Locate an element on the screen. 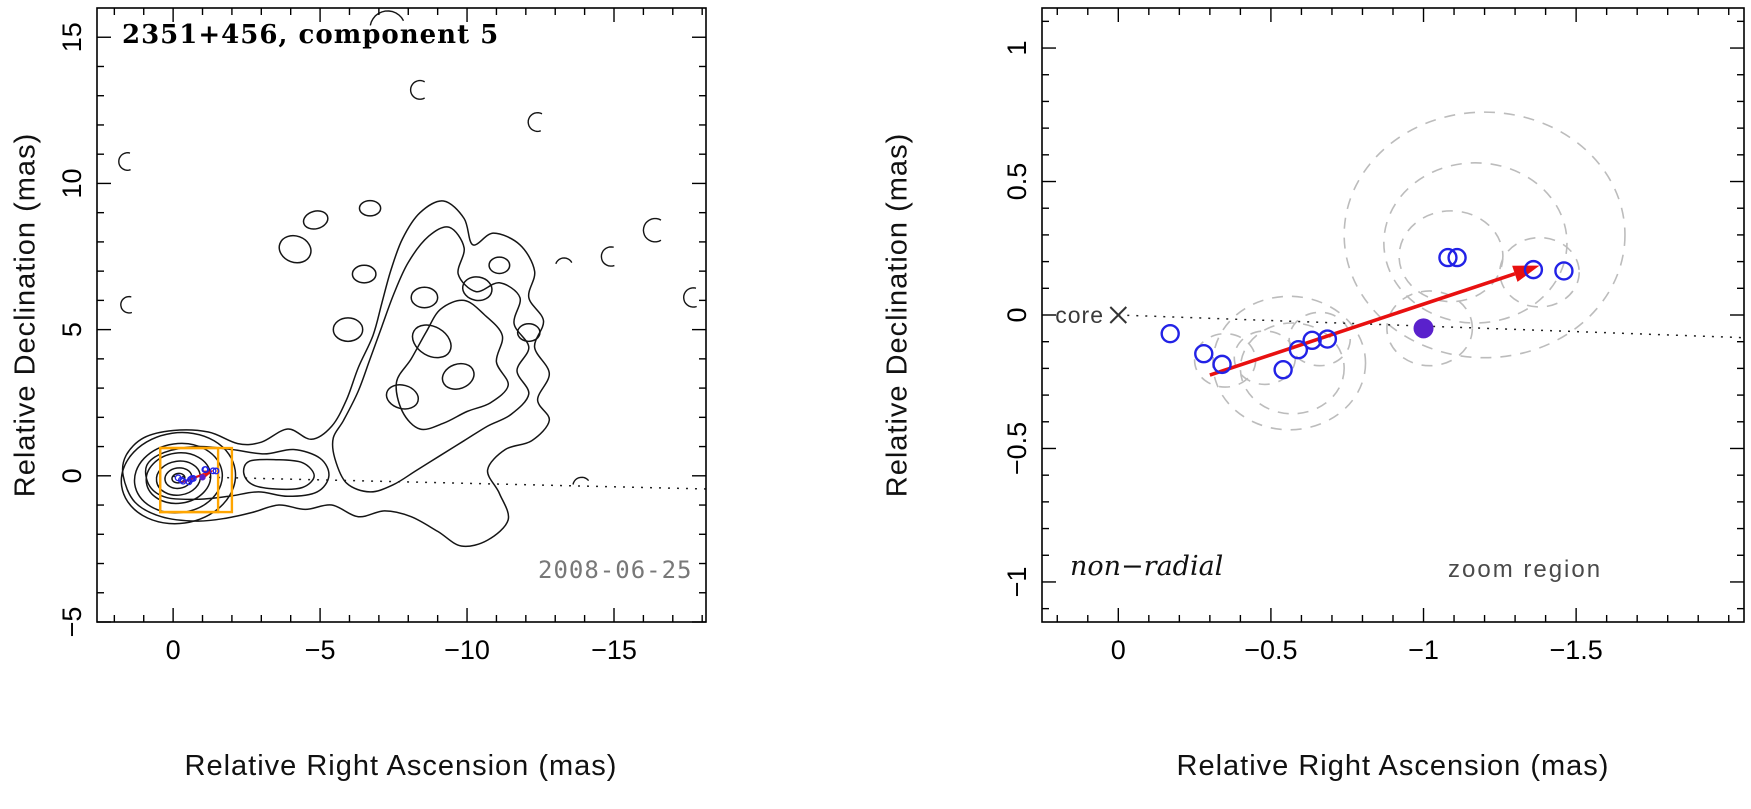 This screenshot has width=1751, height=809. y-tick-label: −1 is located at coordinates (1017, 582).